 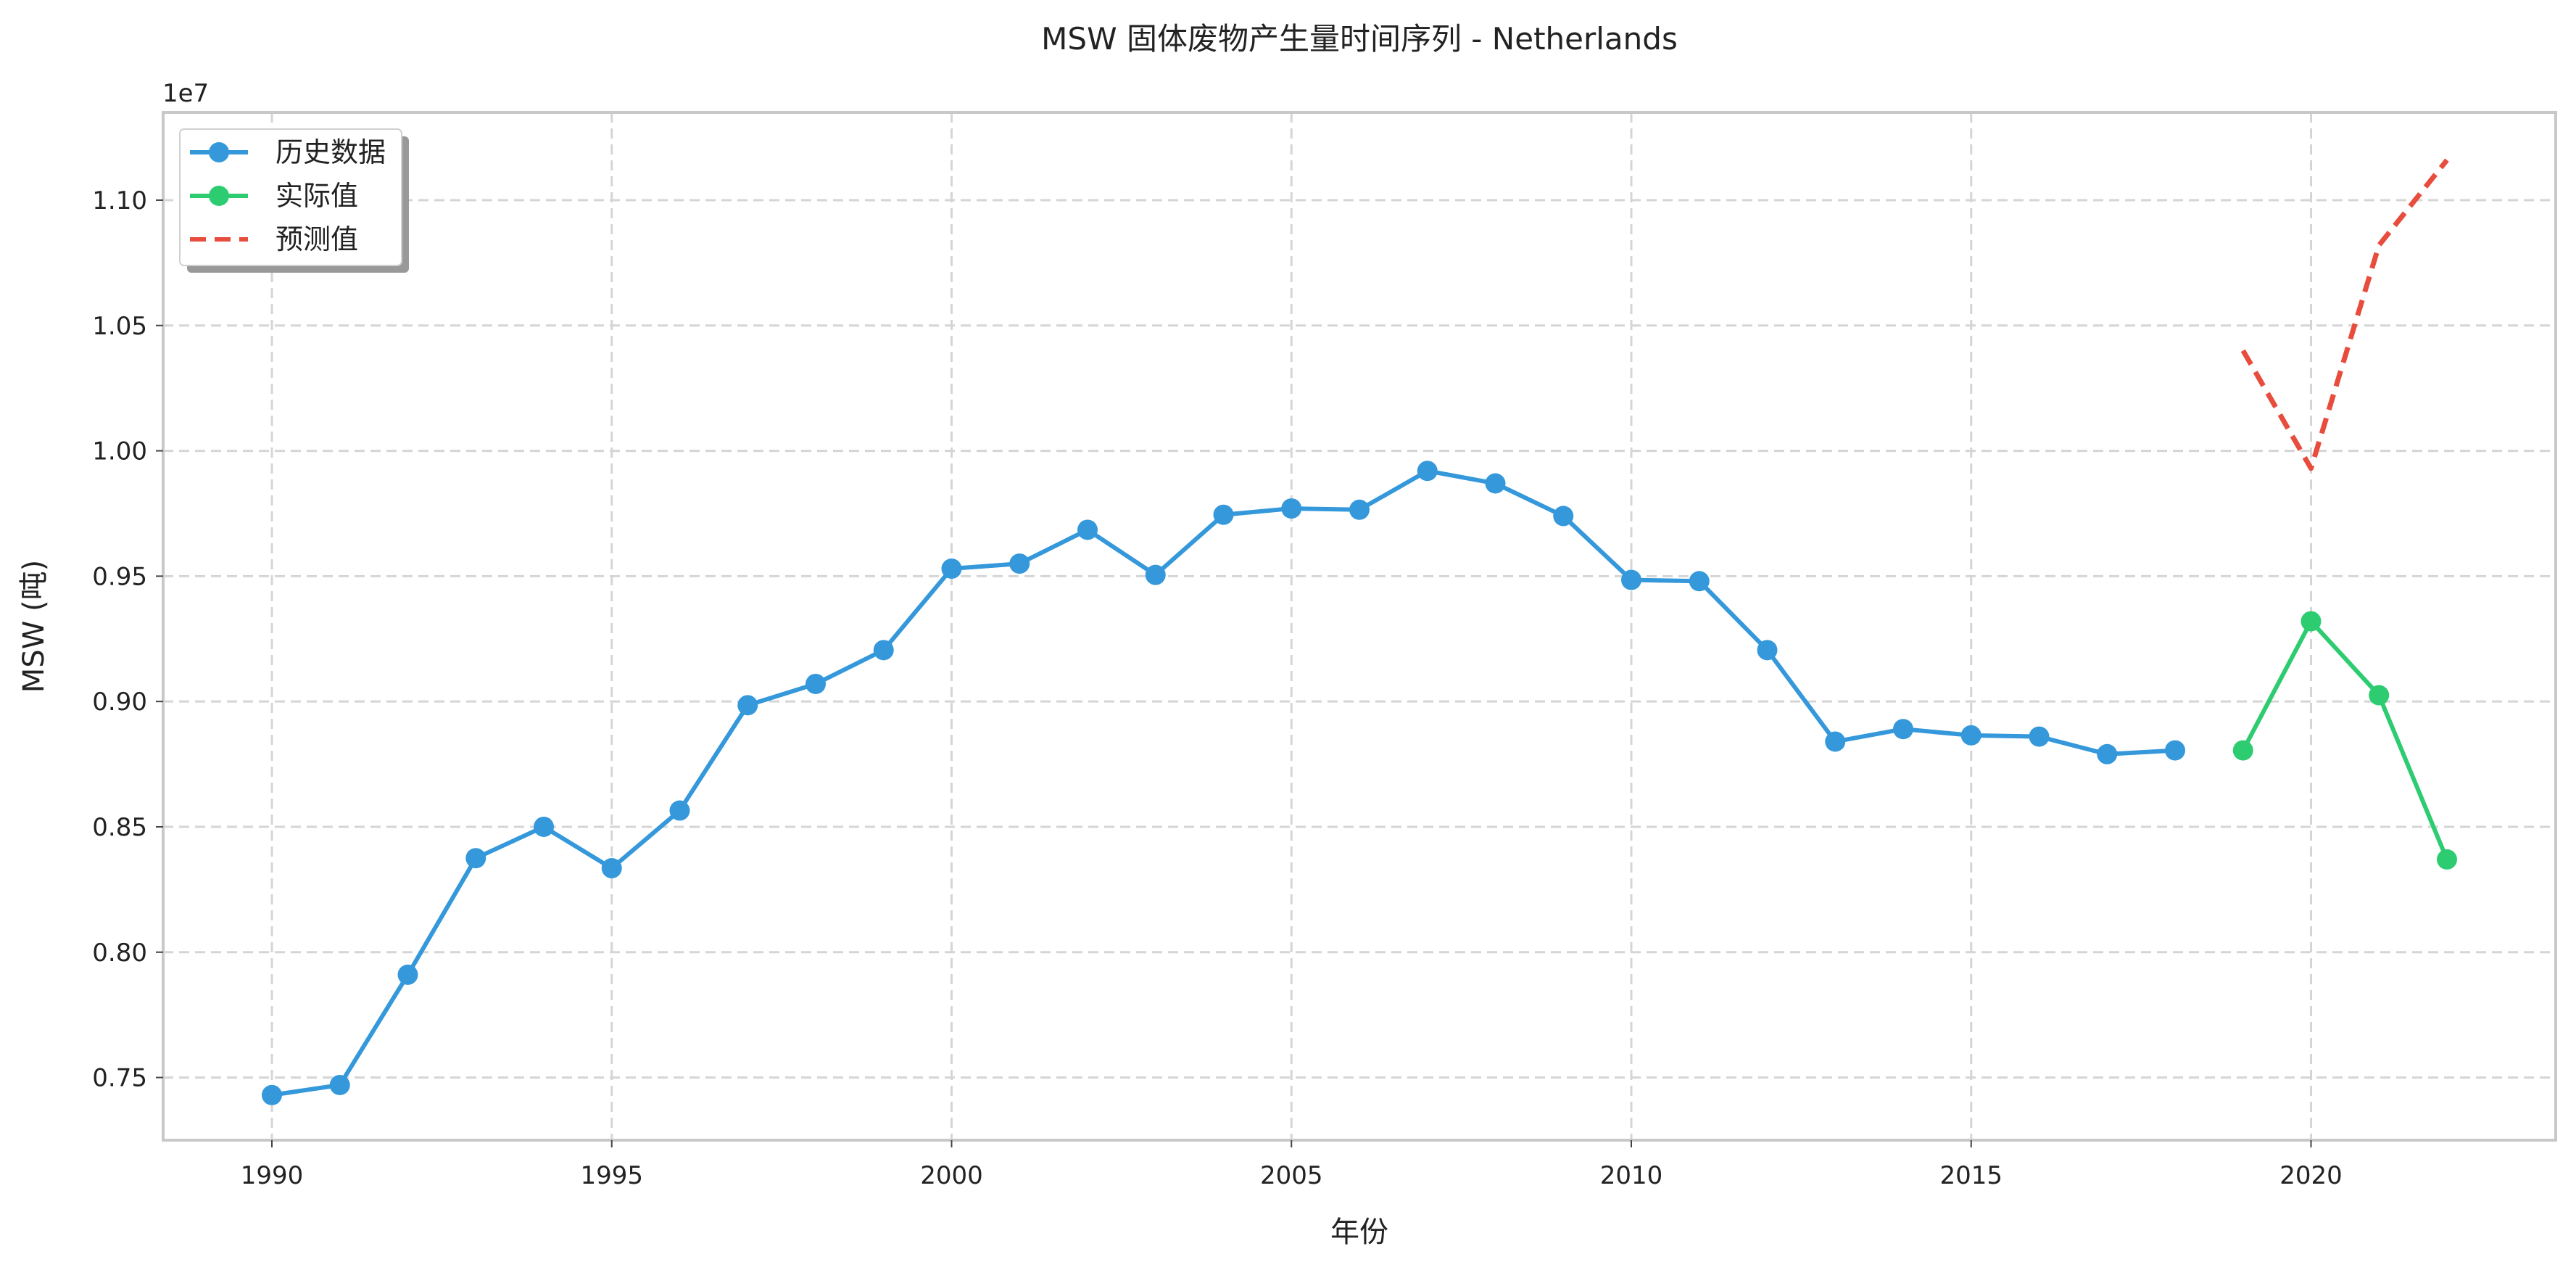 I want to click on y-tick-label: 1.05, so click(x=119, y=326).